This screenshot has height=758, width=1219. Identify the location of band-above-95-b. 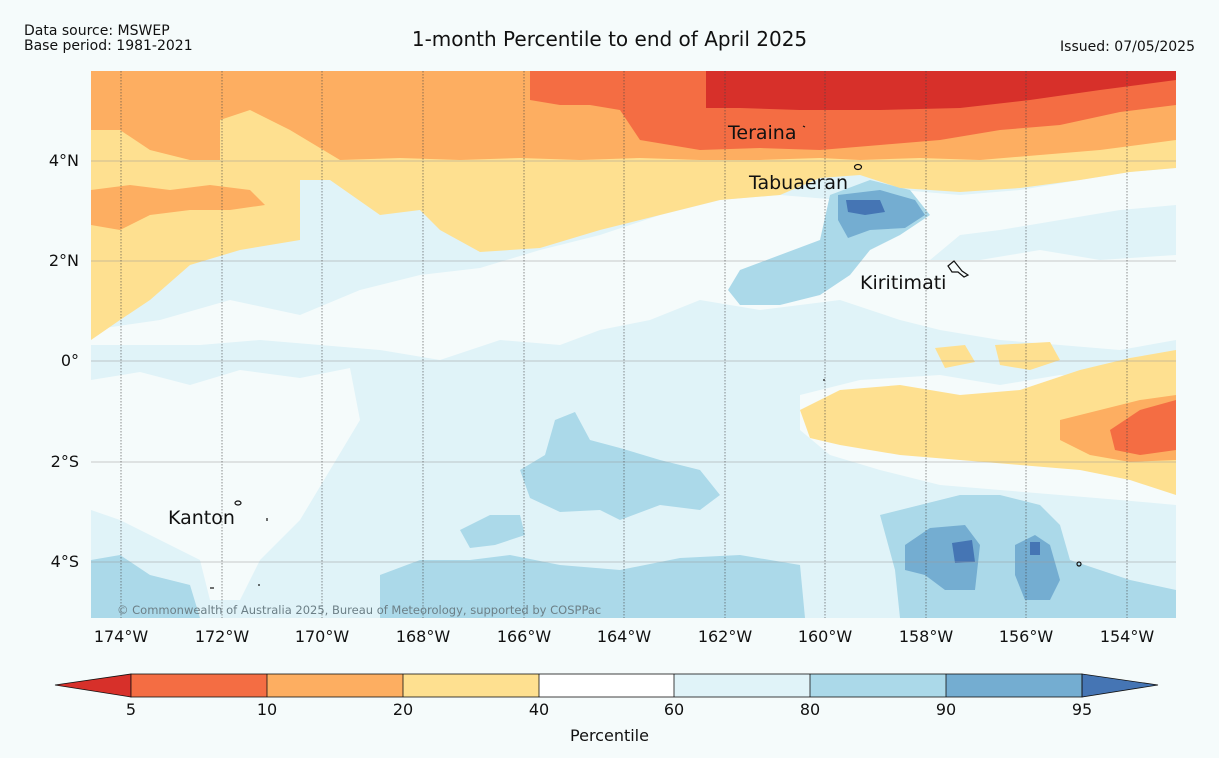
(963, 551).